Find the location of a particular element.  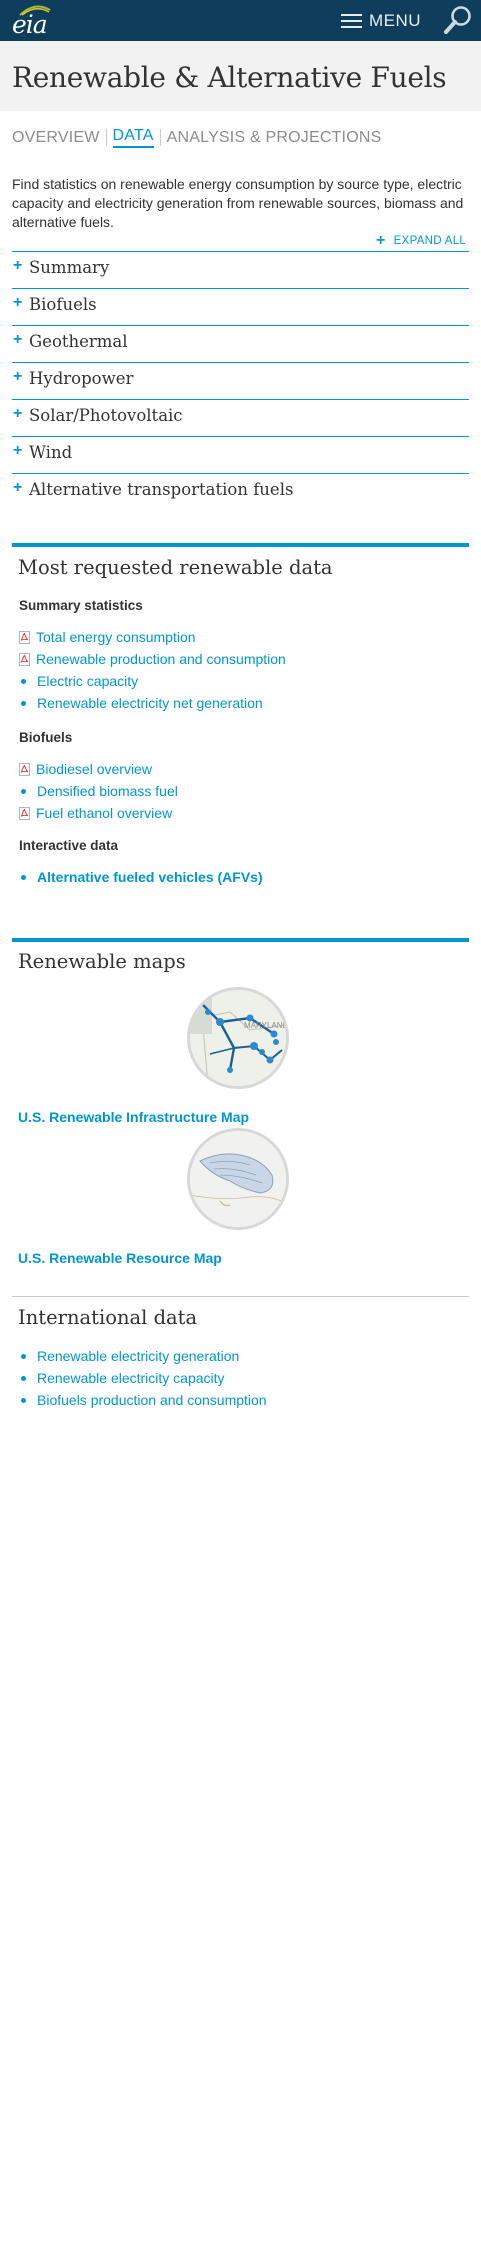

accordion-item-biofuels: + Biofuels is located at coordinates (240, 306).